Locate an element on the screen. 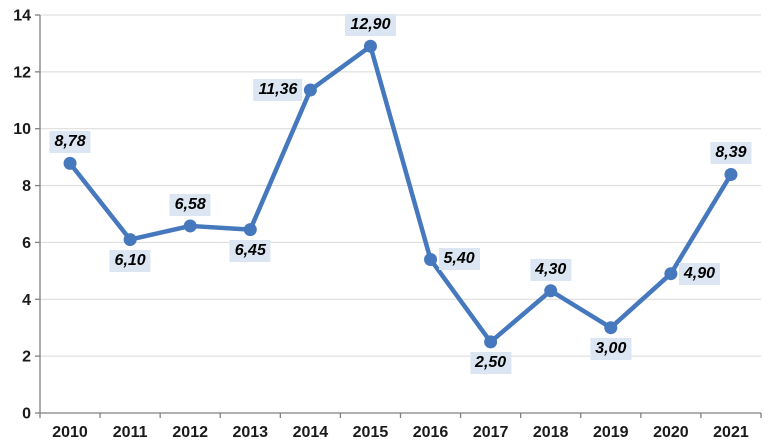 The image size is (768, 442). y-tick-label: 6 is located at coordinates (26, 243).